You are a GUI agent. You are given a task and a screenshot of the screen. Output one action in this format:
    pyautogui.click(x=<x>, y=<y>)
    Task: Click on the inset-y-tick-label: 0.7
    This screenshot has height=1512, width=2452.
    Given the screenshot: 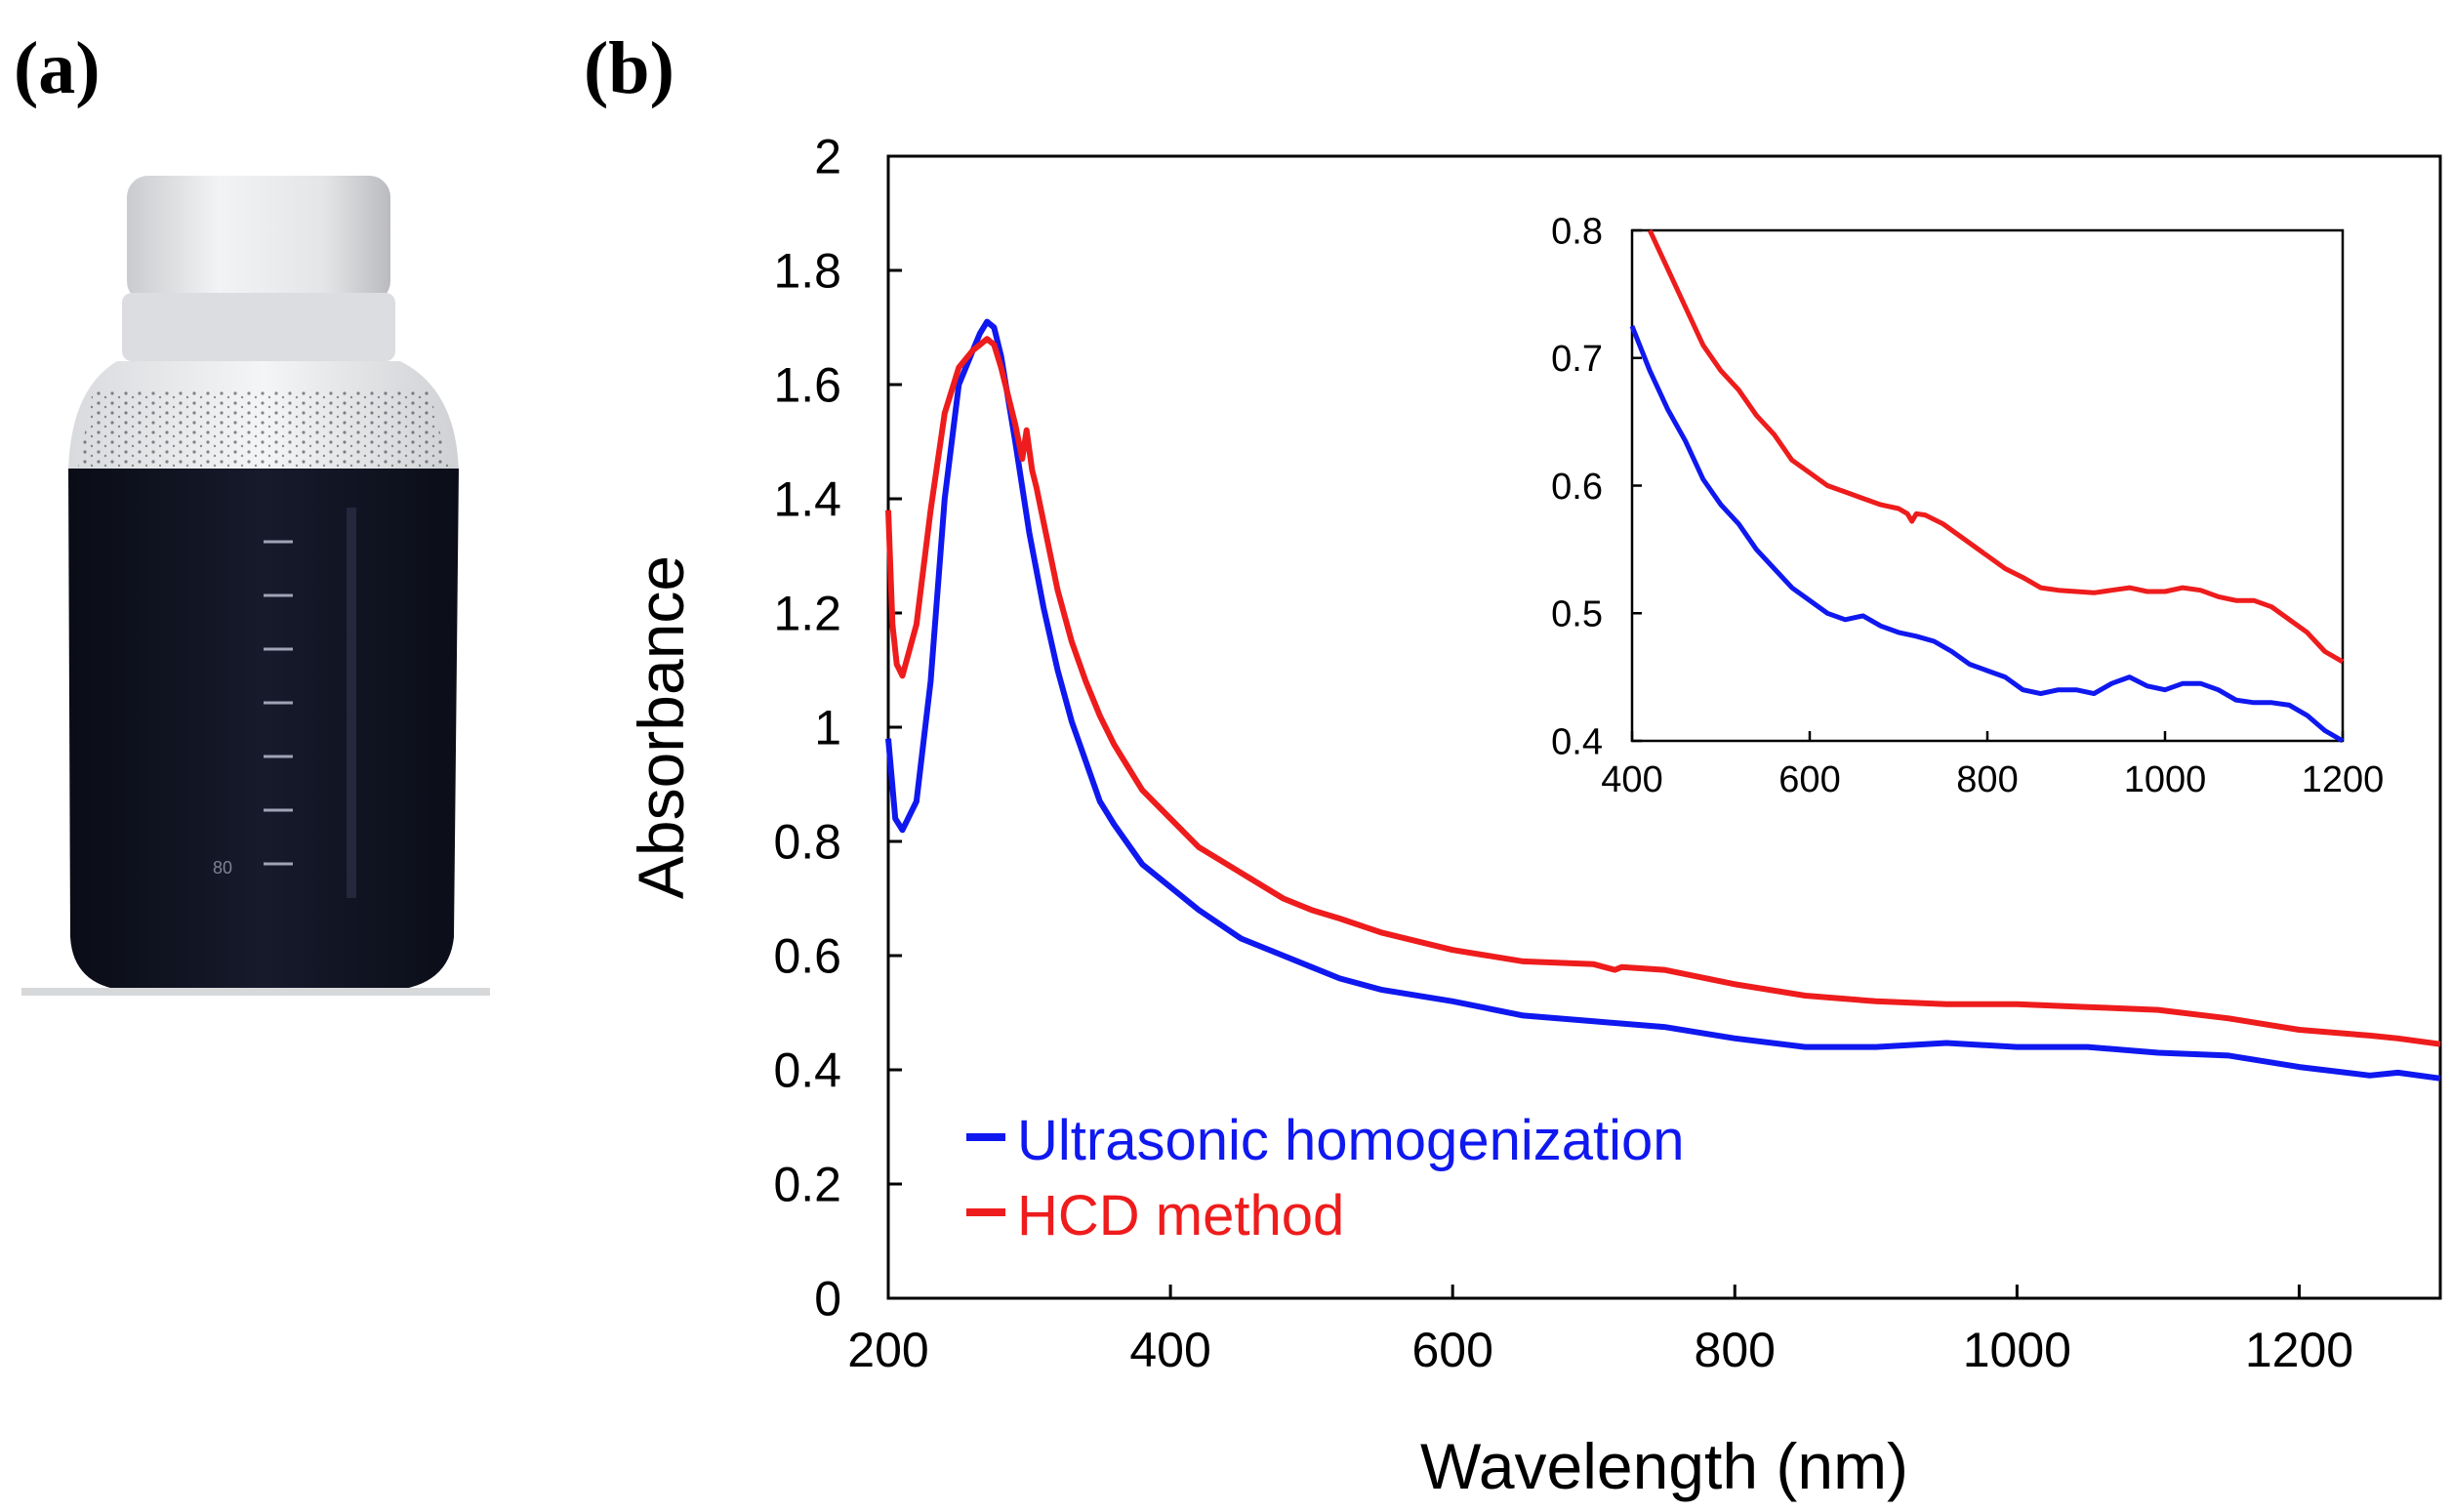 What is the action you would take?
    pyautogui.click(x=1577, y=359)
    